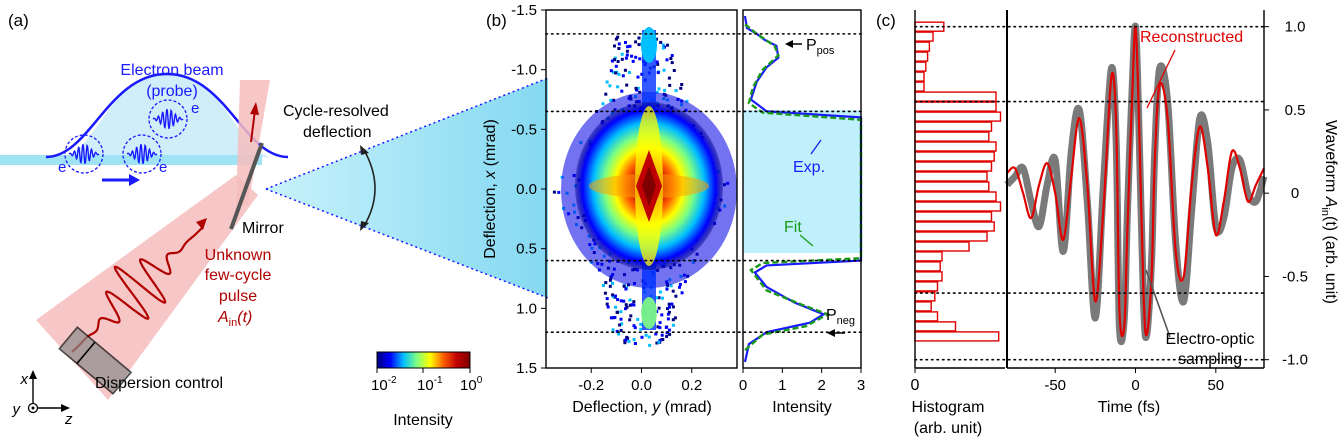 The width and height of the screenshot is (1339, 443). What do you see at coordinates (244, 317) in the screenshot?
I see `pulse-symbol-arg: (t)` at bounding box center [244, 317].